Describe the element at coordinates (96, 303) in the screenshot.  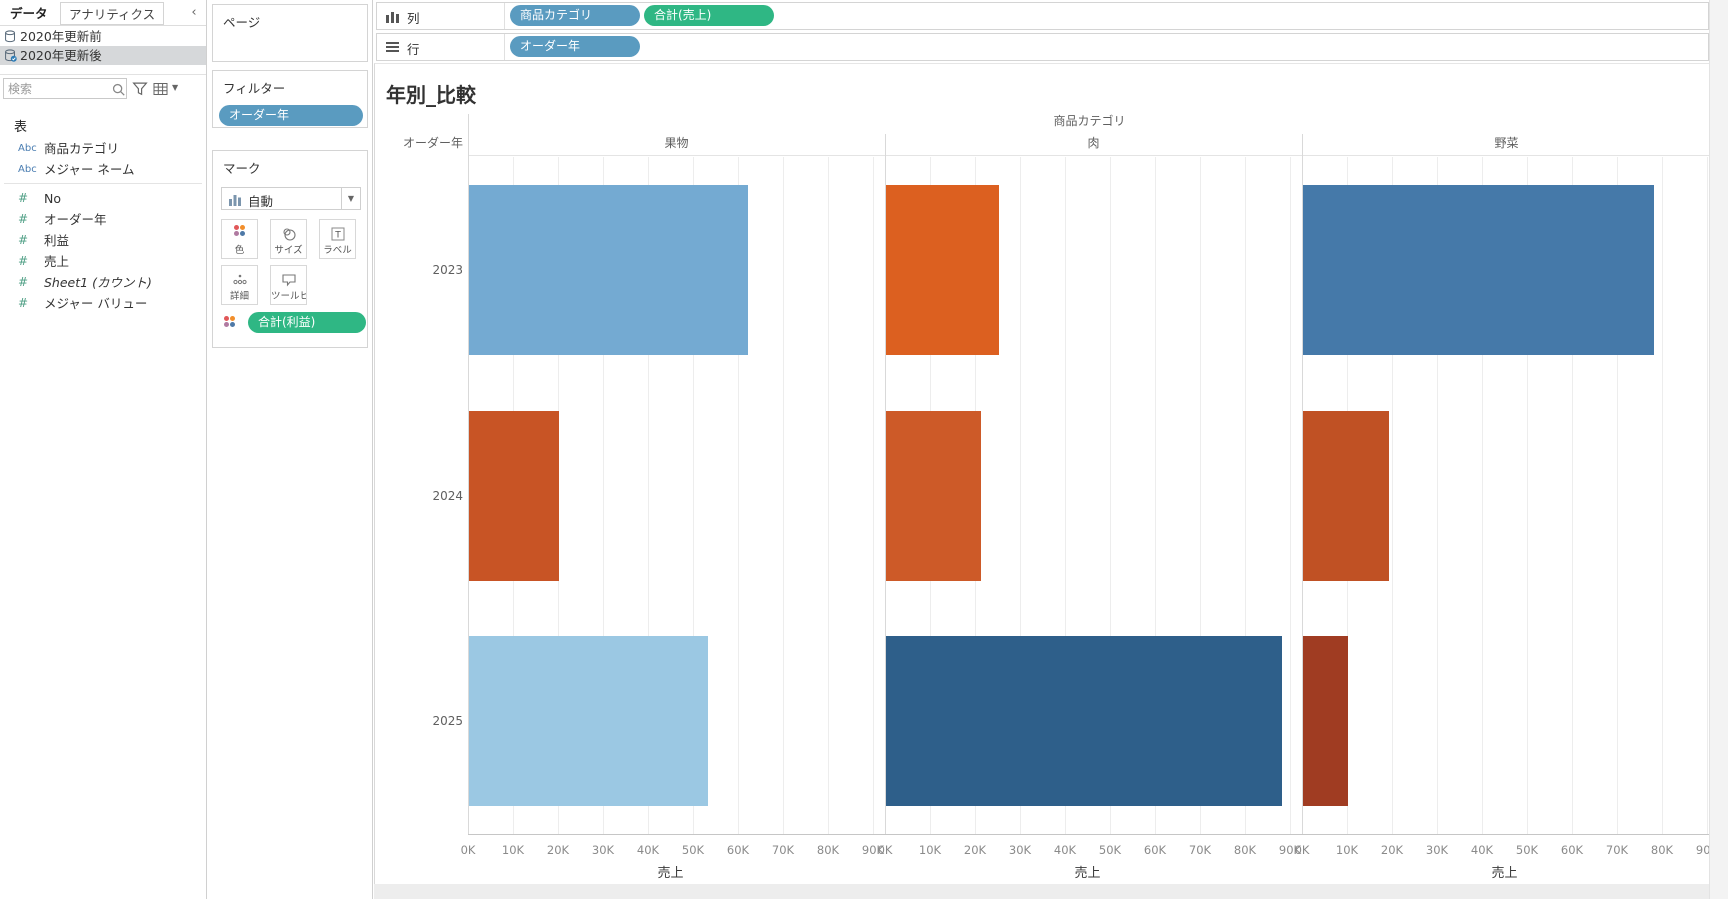
I see `field-label: メジャー バリュー` at that location.